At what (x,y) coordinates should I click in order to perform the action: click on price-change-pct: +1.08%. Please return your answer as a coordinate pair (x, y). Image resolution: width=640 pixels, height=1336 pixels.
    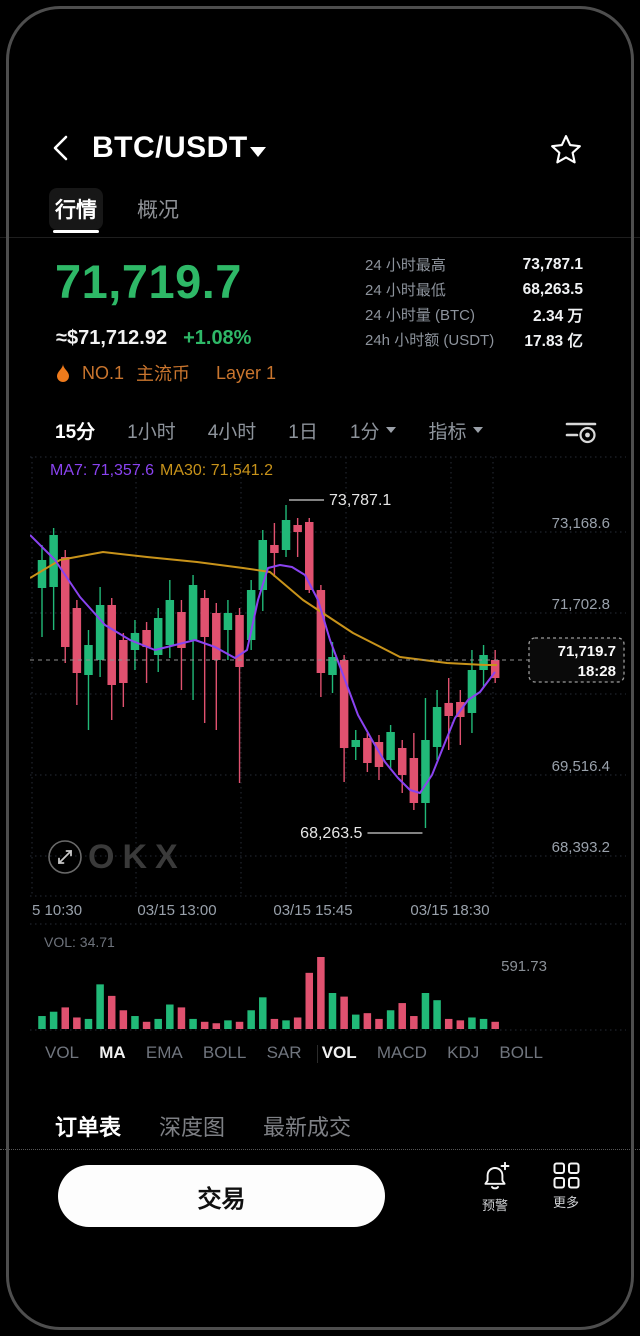
    Looking at the image, I should click on (217, 338).